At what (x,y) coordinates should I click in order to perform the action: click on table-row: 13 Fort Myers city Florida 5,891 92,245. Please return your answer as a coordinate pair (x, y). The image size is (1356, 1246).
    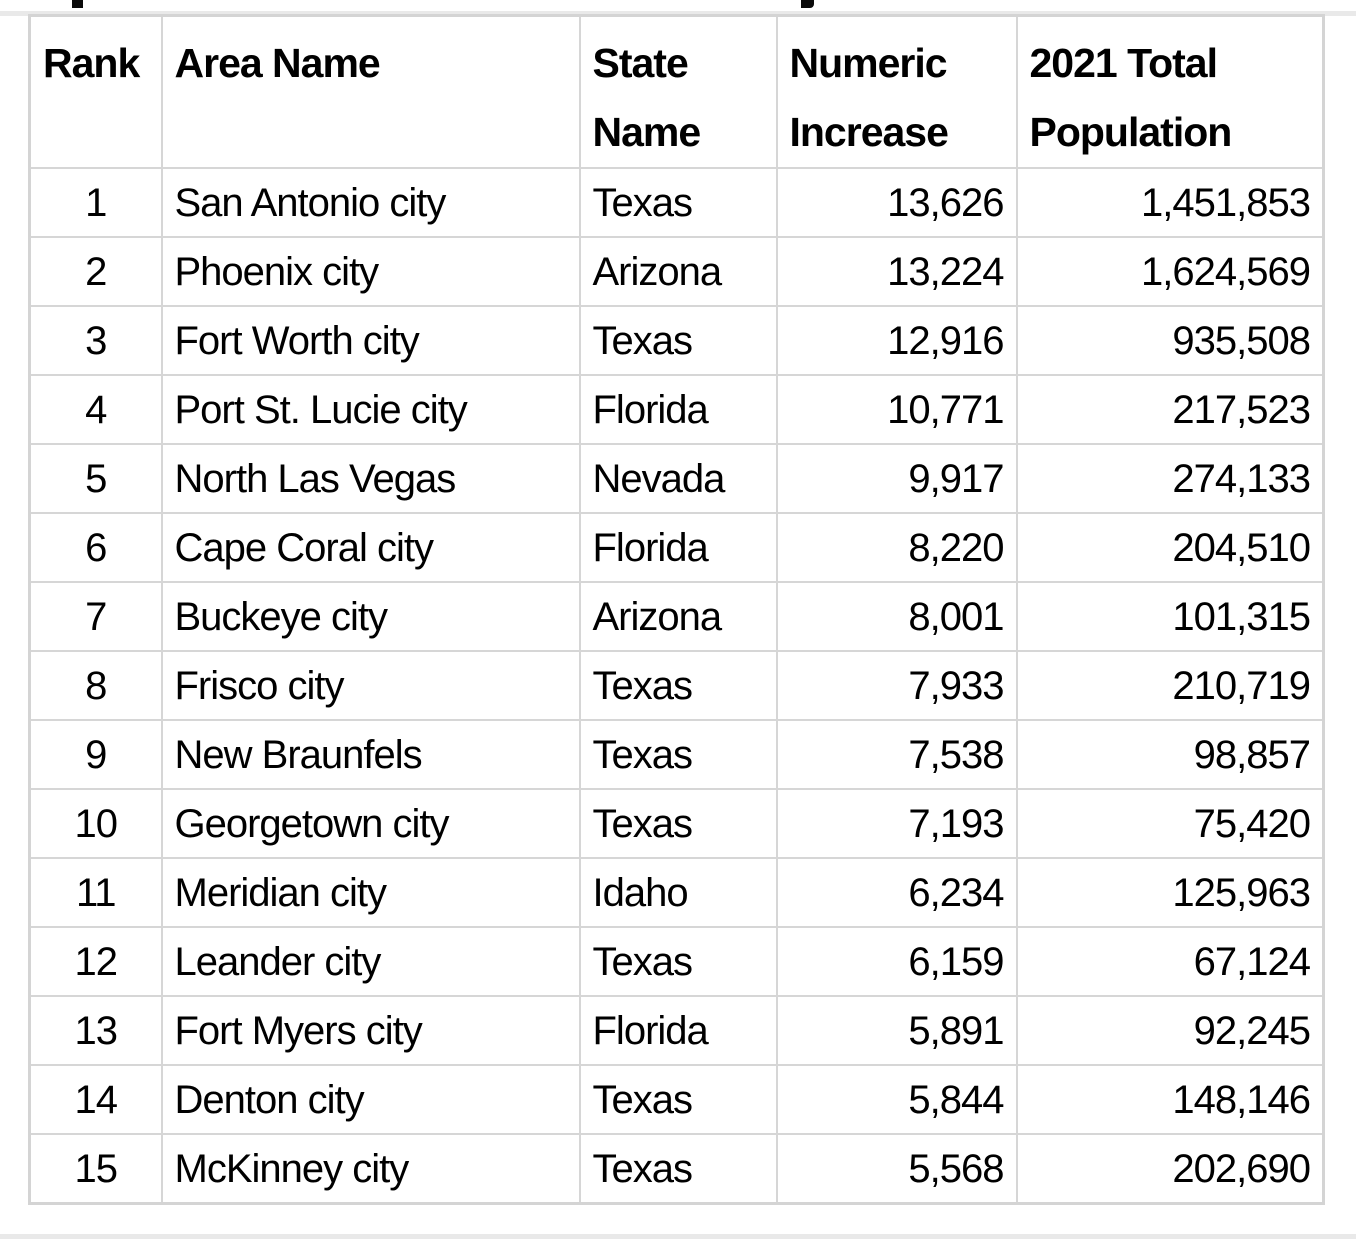
    Looking at the image, I should click on (676, 1030).